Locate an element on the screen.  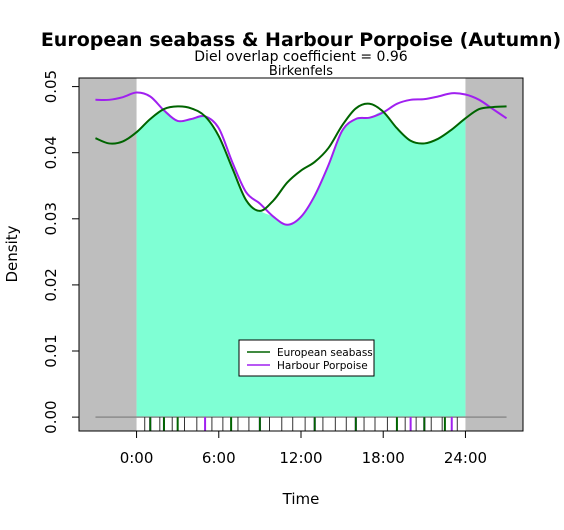
legend-entry-seabass: European seabass is located at coordinates (325, 353).